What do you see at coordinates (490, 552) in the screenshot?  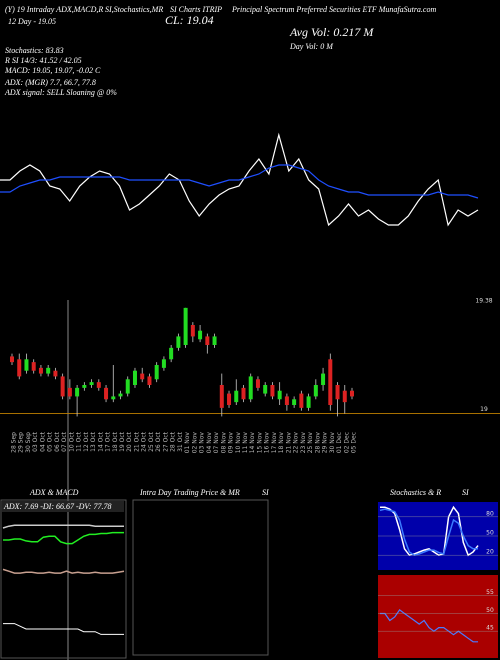 I see `y-tick-label: 20` at bounding box center [490, 552].